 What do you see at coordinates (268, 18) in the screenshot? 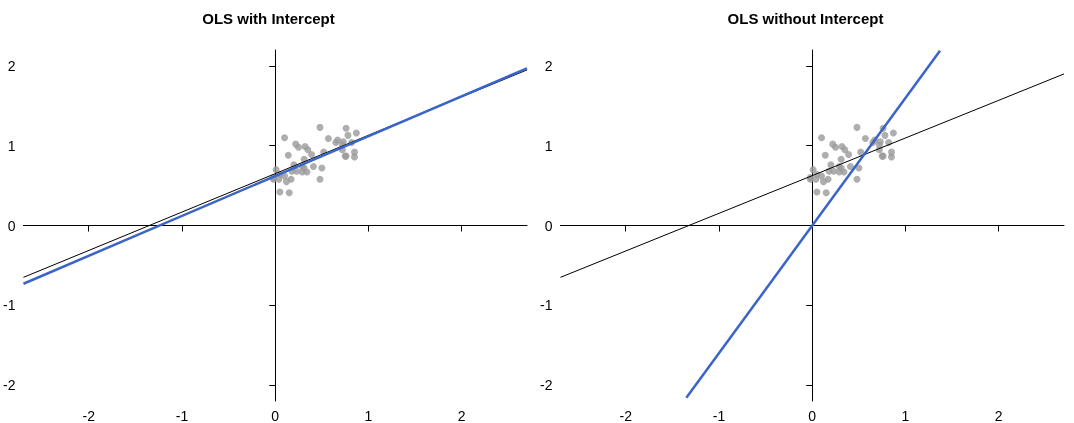
I see `chart-title: OLS with Intercept` at bounding box center [268, 18].